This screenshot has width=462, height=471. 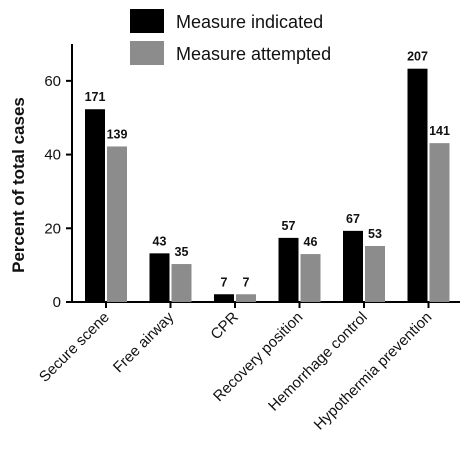 What do you see at coordinates (353, 219) in the screenshot?
I see `data-label: 67` at bounding box center [353, 219].